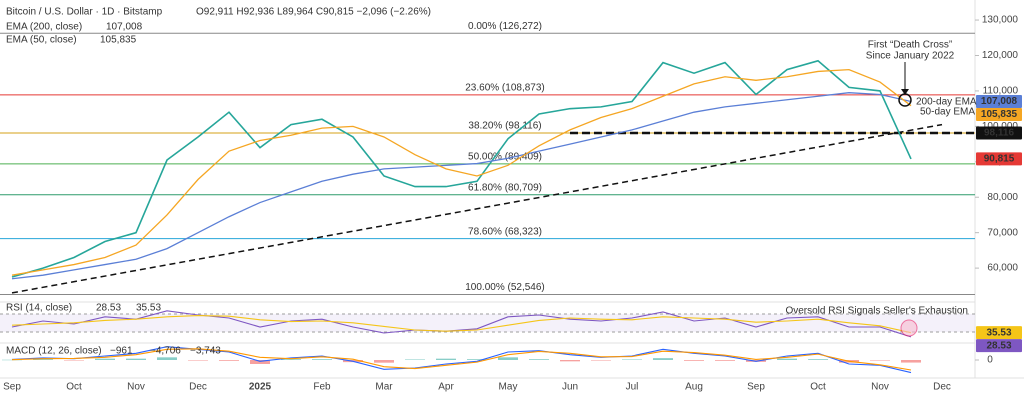 The image size is (1024, 400). I want to click on legend-name: EMA (50, close), so click(41, 40).